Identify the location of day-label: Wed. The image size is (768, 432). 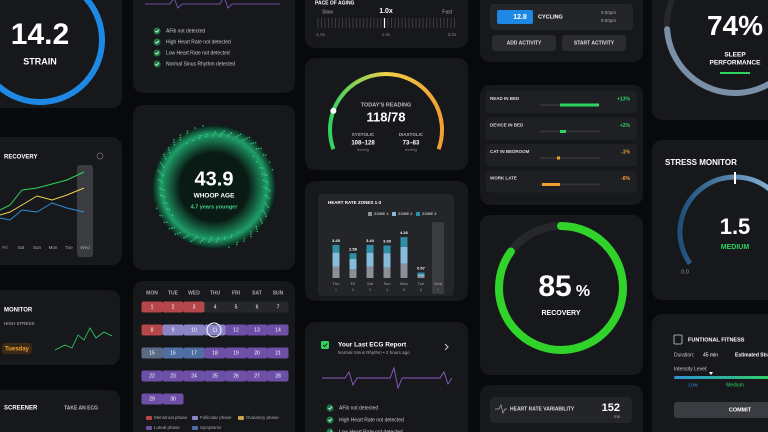
(85, 247).